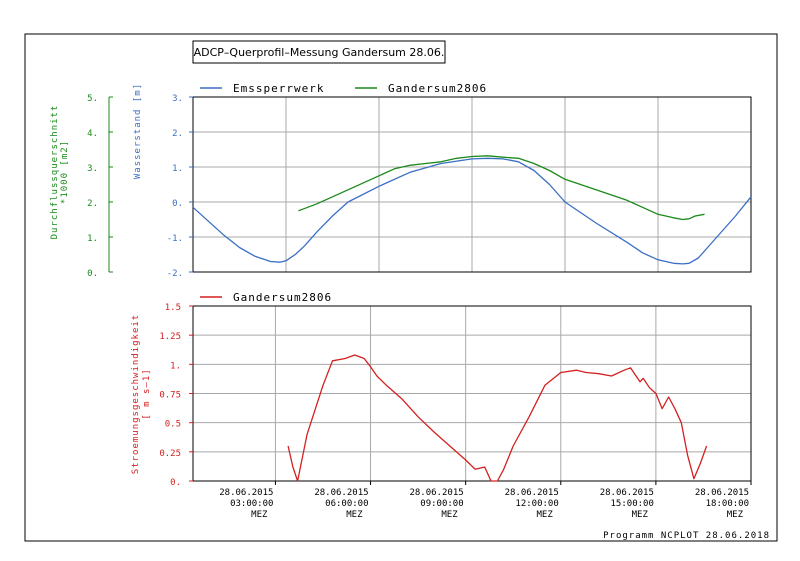 This screenshot has width=800, height=561. Describe the element at coordinates (727, 504) in the screenshot. I see `x-tick-time: 18:00:00` at that location.